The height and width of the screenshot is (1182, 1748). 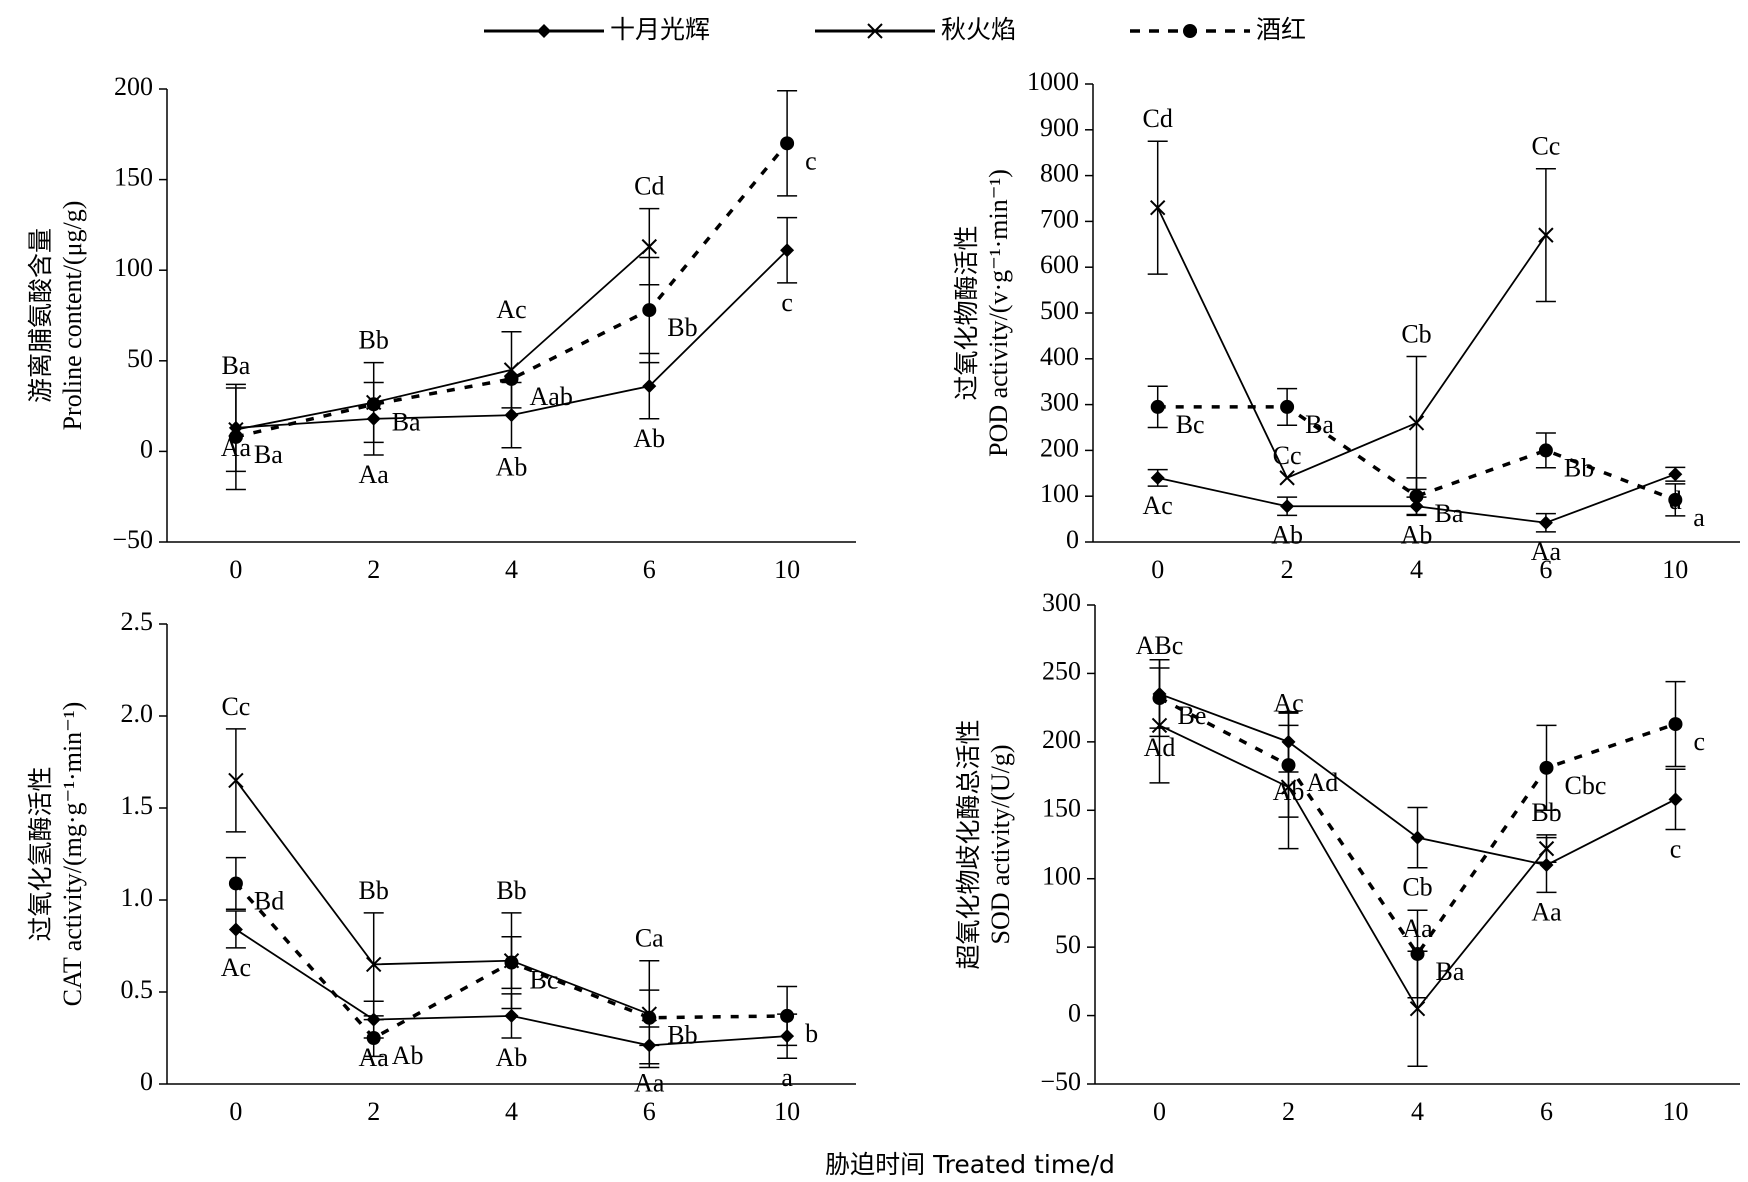 What do you see at coordinates (1699, 517) in the screenshot?
I see `point-label: a` at bounding box center [1699, 517].